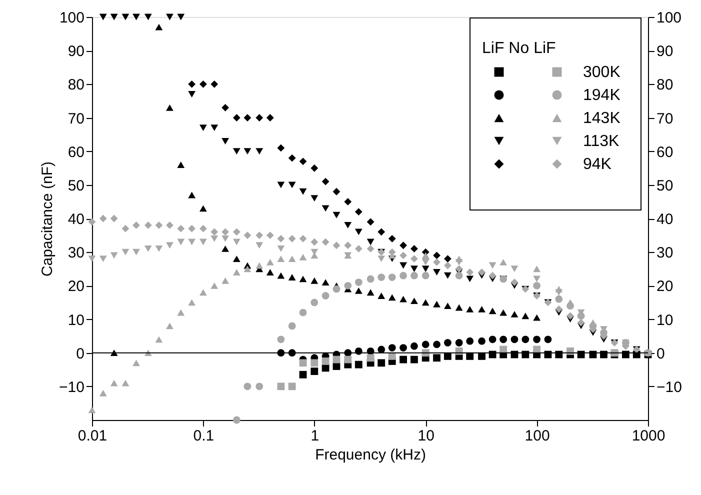 The height and width of the screenshot is (495, 701). I want to click on y-tick-label: 0, so click(80, 353).